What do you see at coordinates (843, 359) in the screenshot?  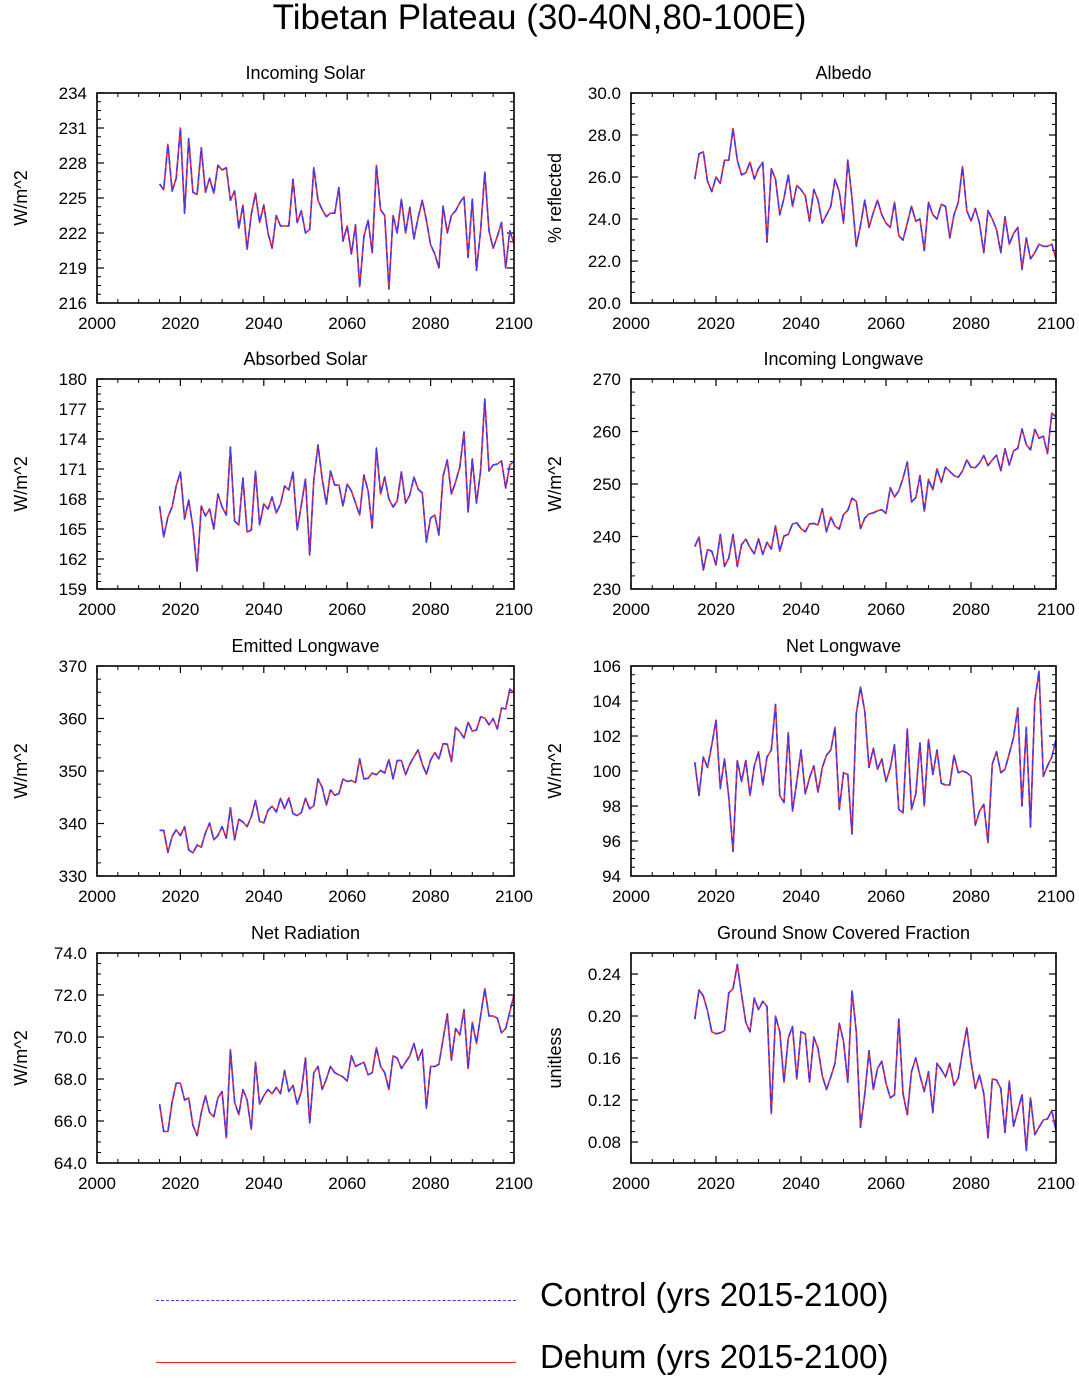 I see `chart-title: Incoming Longwave` at bounding box center [843, 359].